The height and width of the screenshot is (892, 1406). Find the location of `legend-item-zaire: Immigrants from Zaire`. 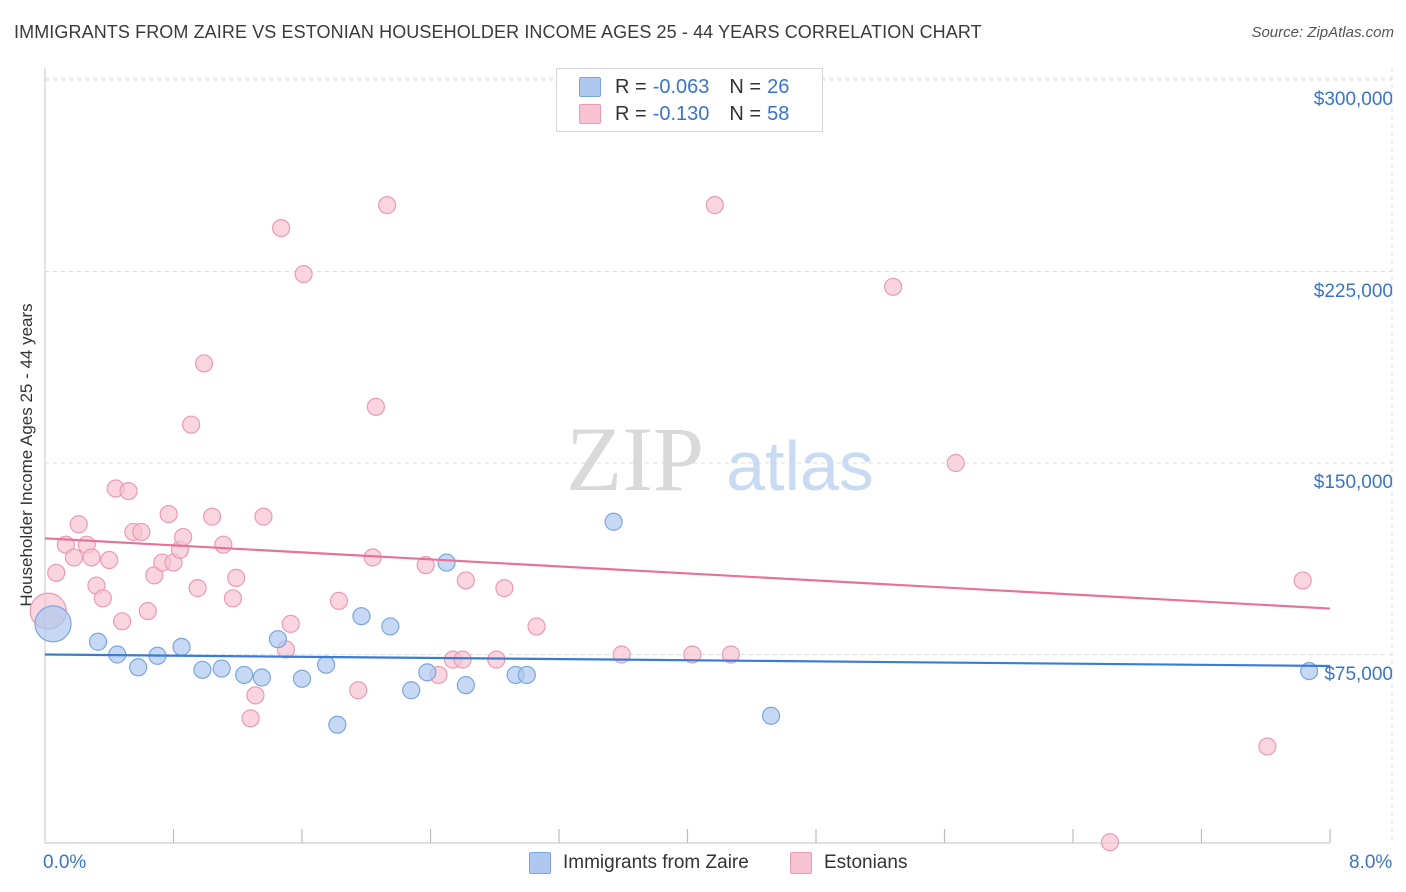

legend-item-zaire: Immigrants from Zaire is located at coordinates (639, 863).